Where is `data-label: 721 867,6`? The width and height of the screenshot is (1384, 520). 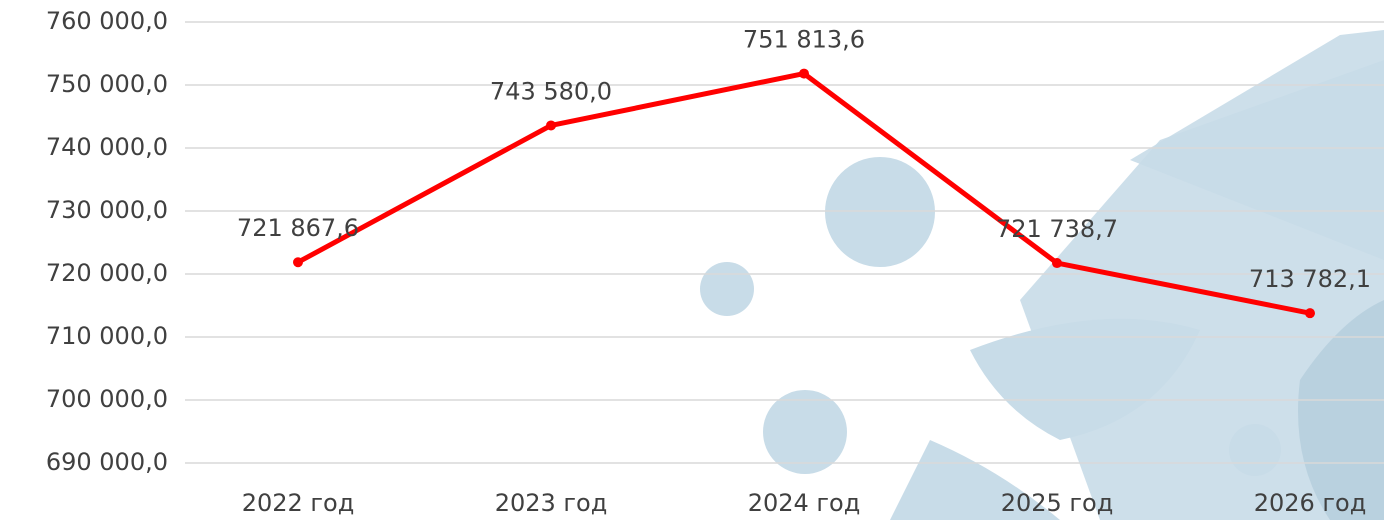
data-label: 721 867,6 is located at coordinates (298, 228).